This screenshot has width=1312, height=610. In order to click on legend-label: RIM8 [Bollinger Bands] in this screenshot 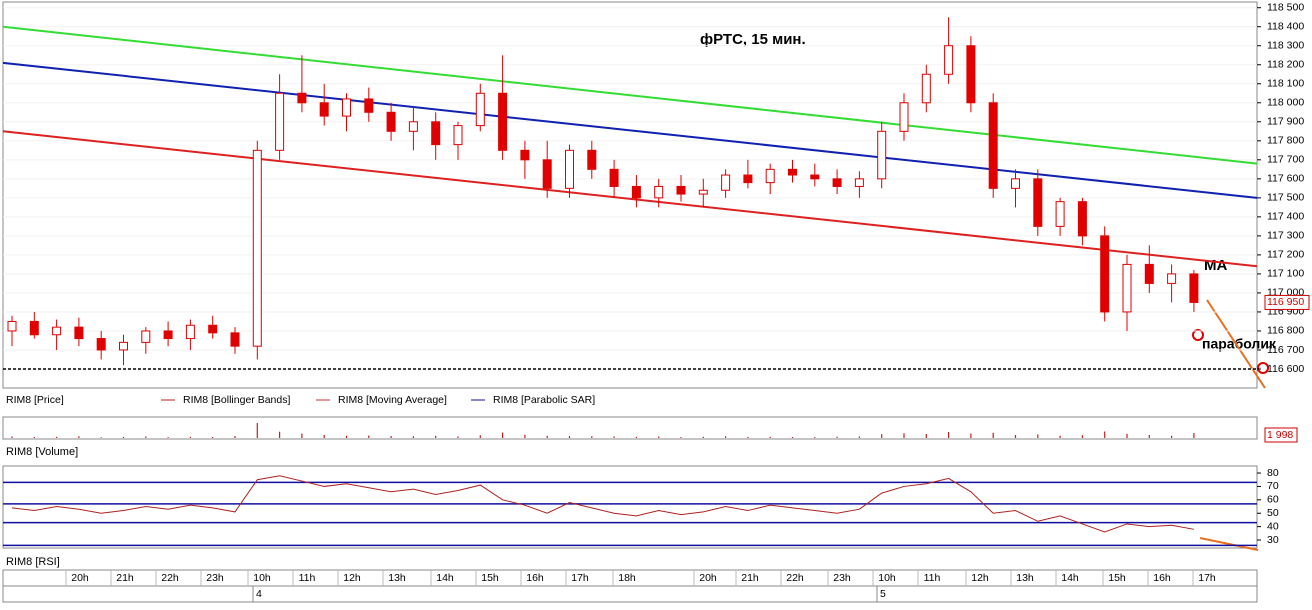, I will do `click(236, 400)`.